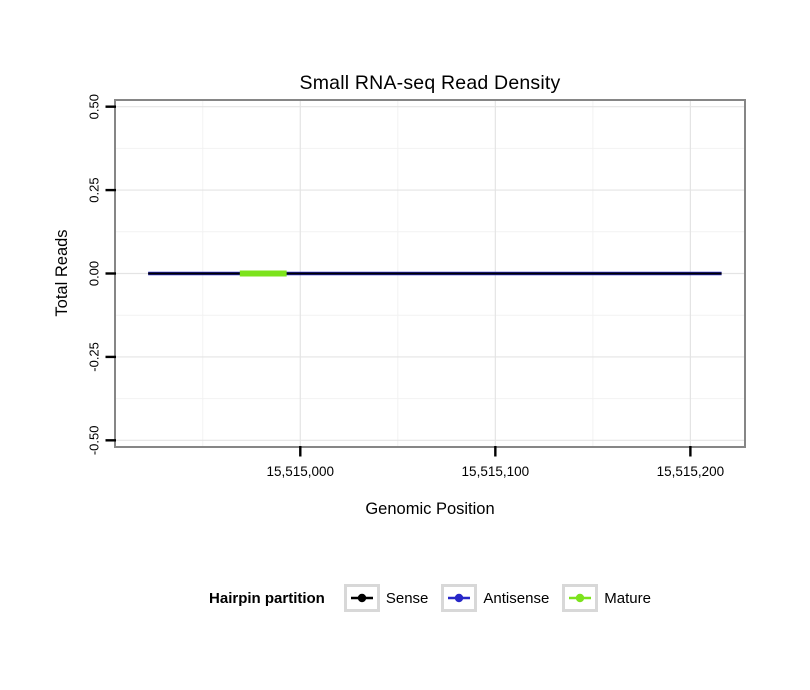 Image resolution: width=810 pixels, height=690 pixels. I want to click on legend-item-label: Antisense, so click(516, 598).